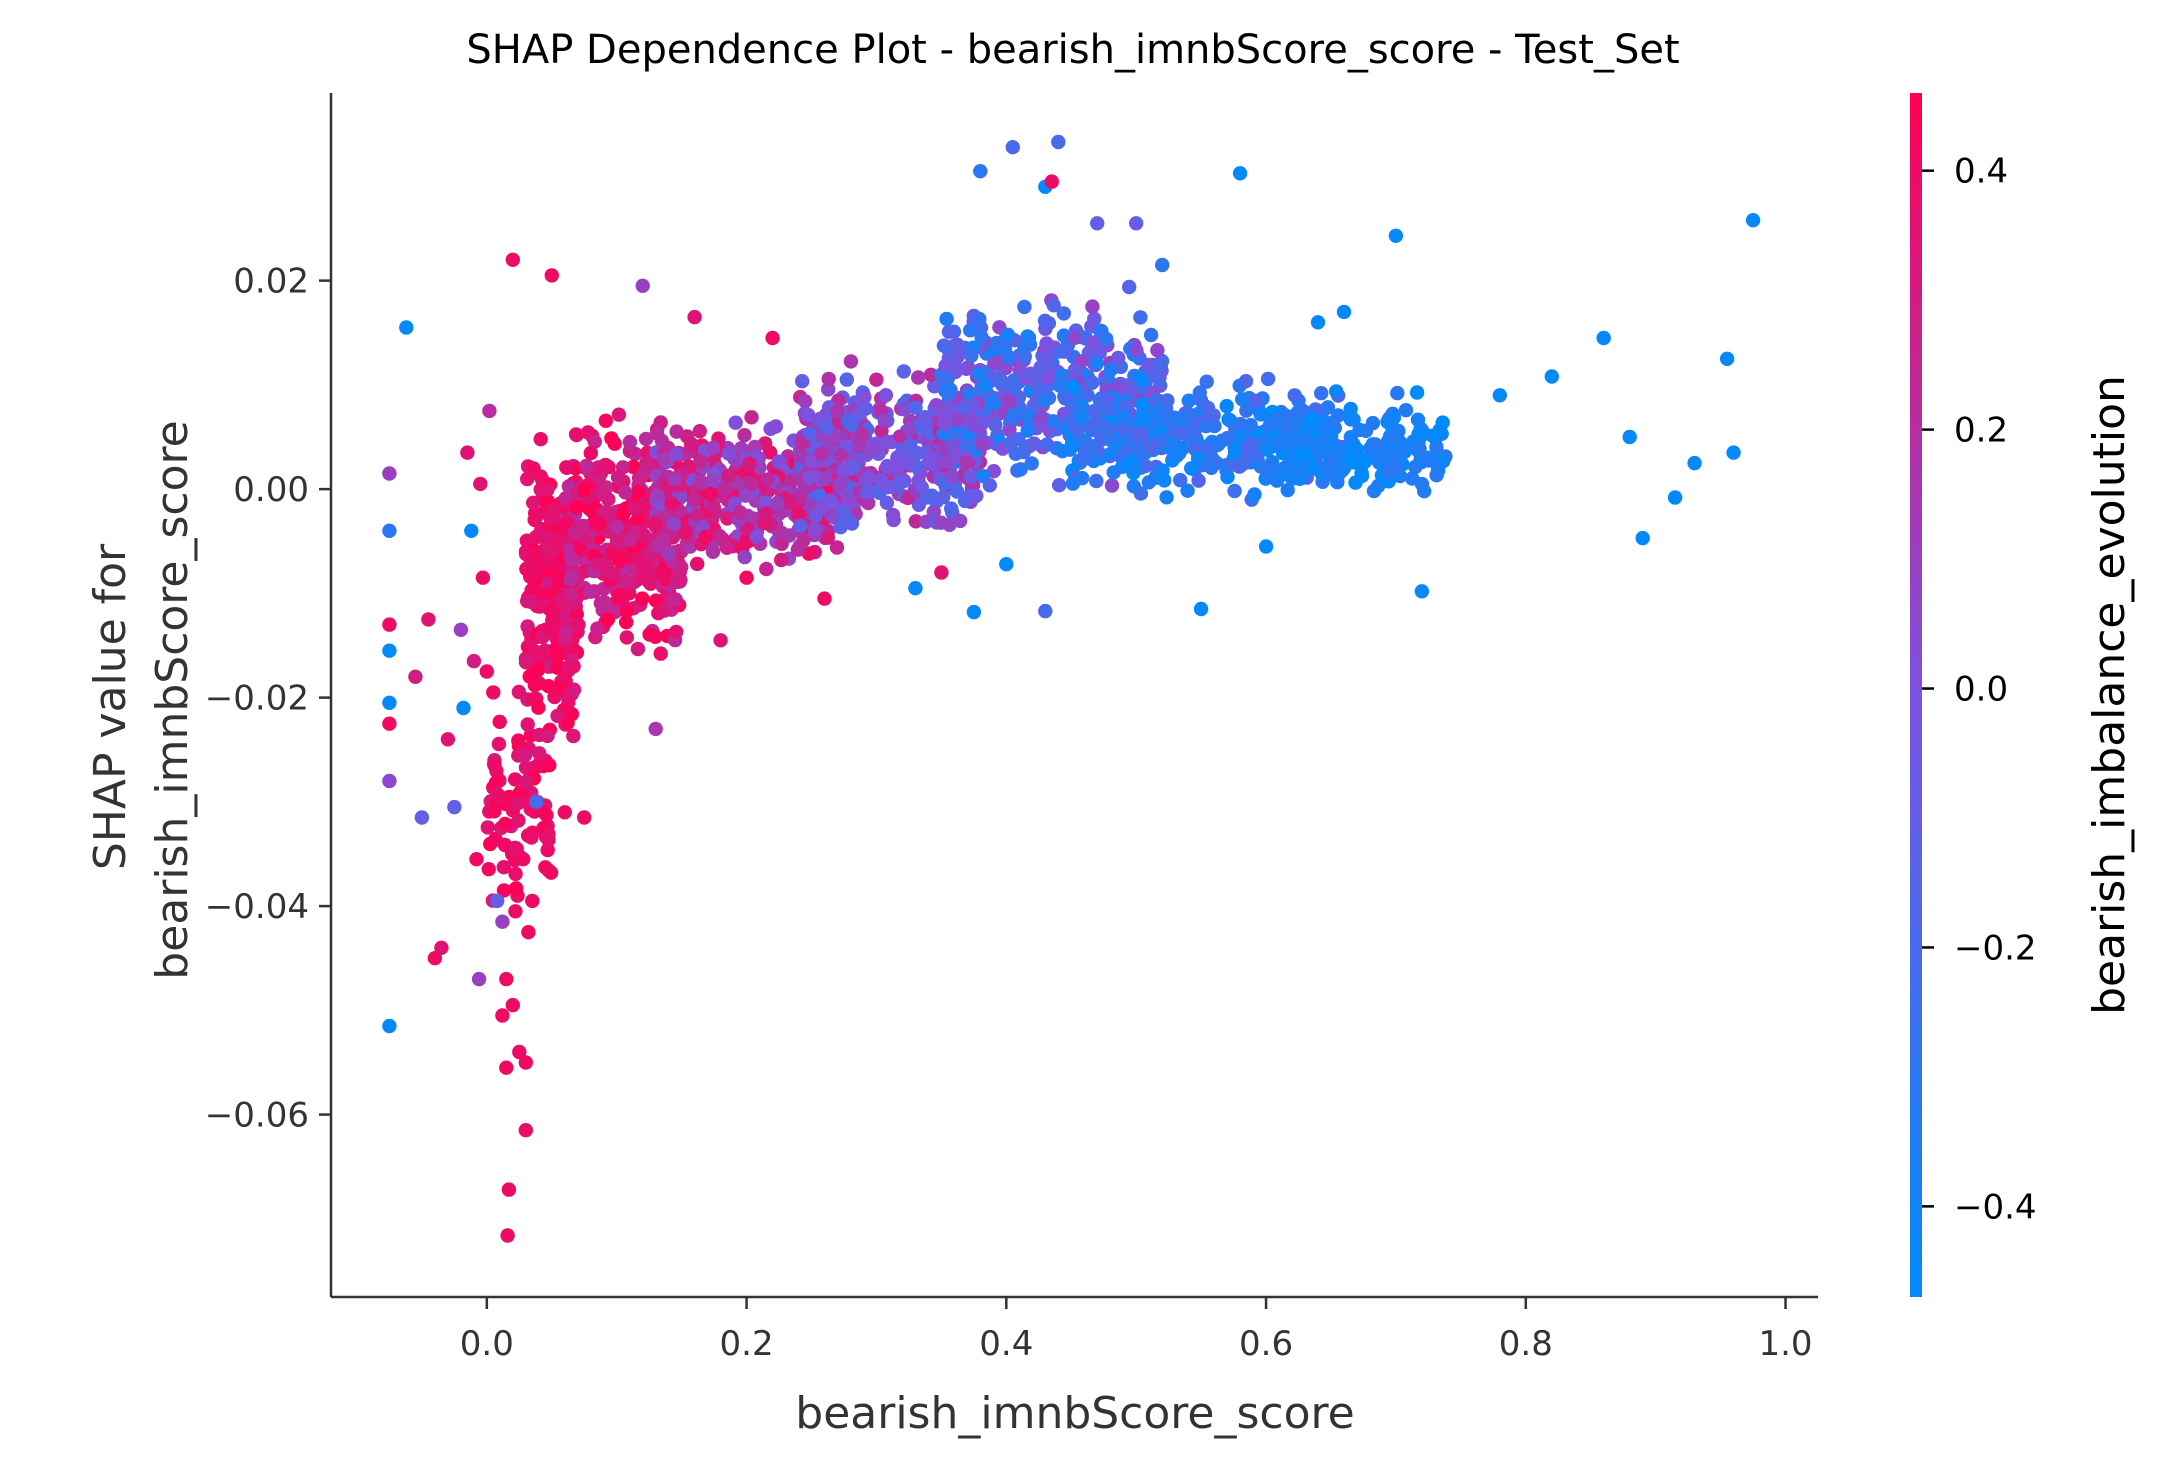  What do you see at coordinates (1526, 1344) in the screenshot?
I see `x-tick-label: 0.8` at bounding box center [1526, 1344].